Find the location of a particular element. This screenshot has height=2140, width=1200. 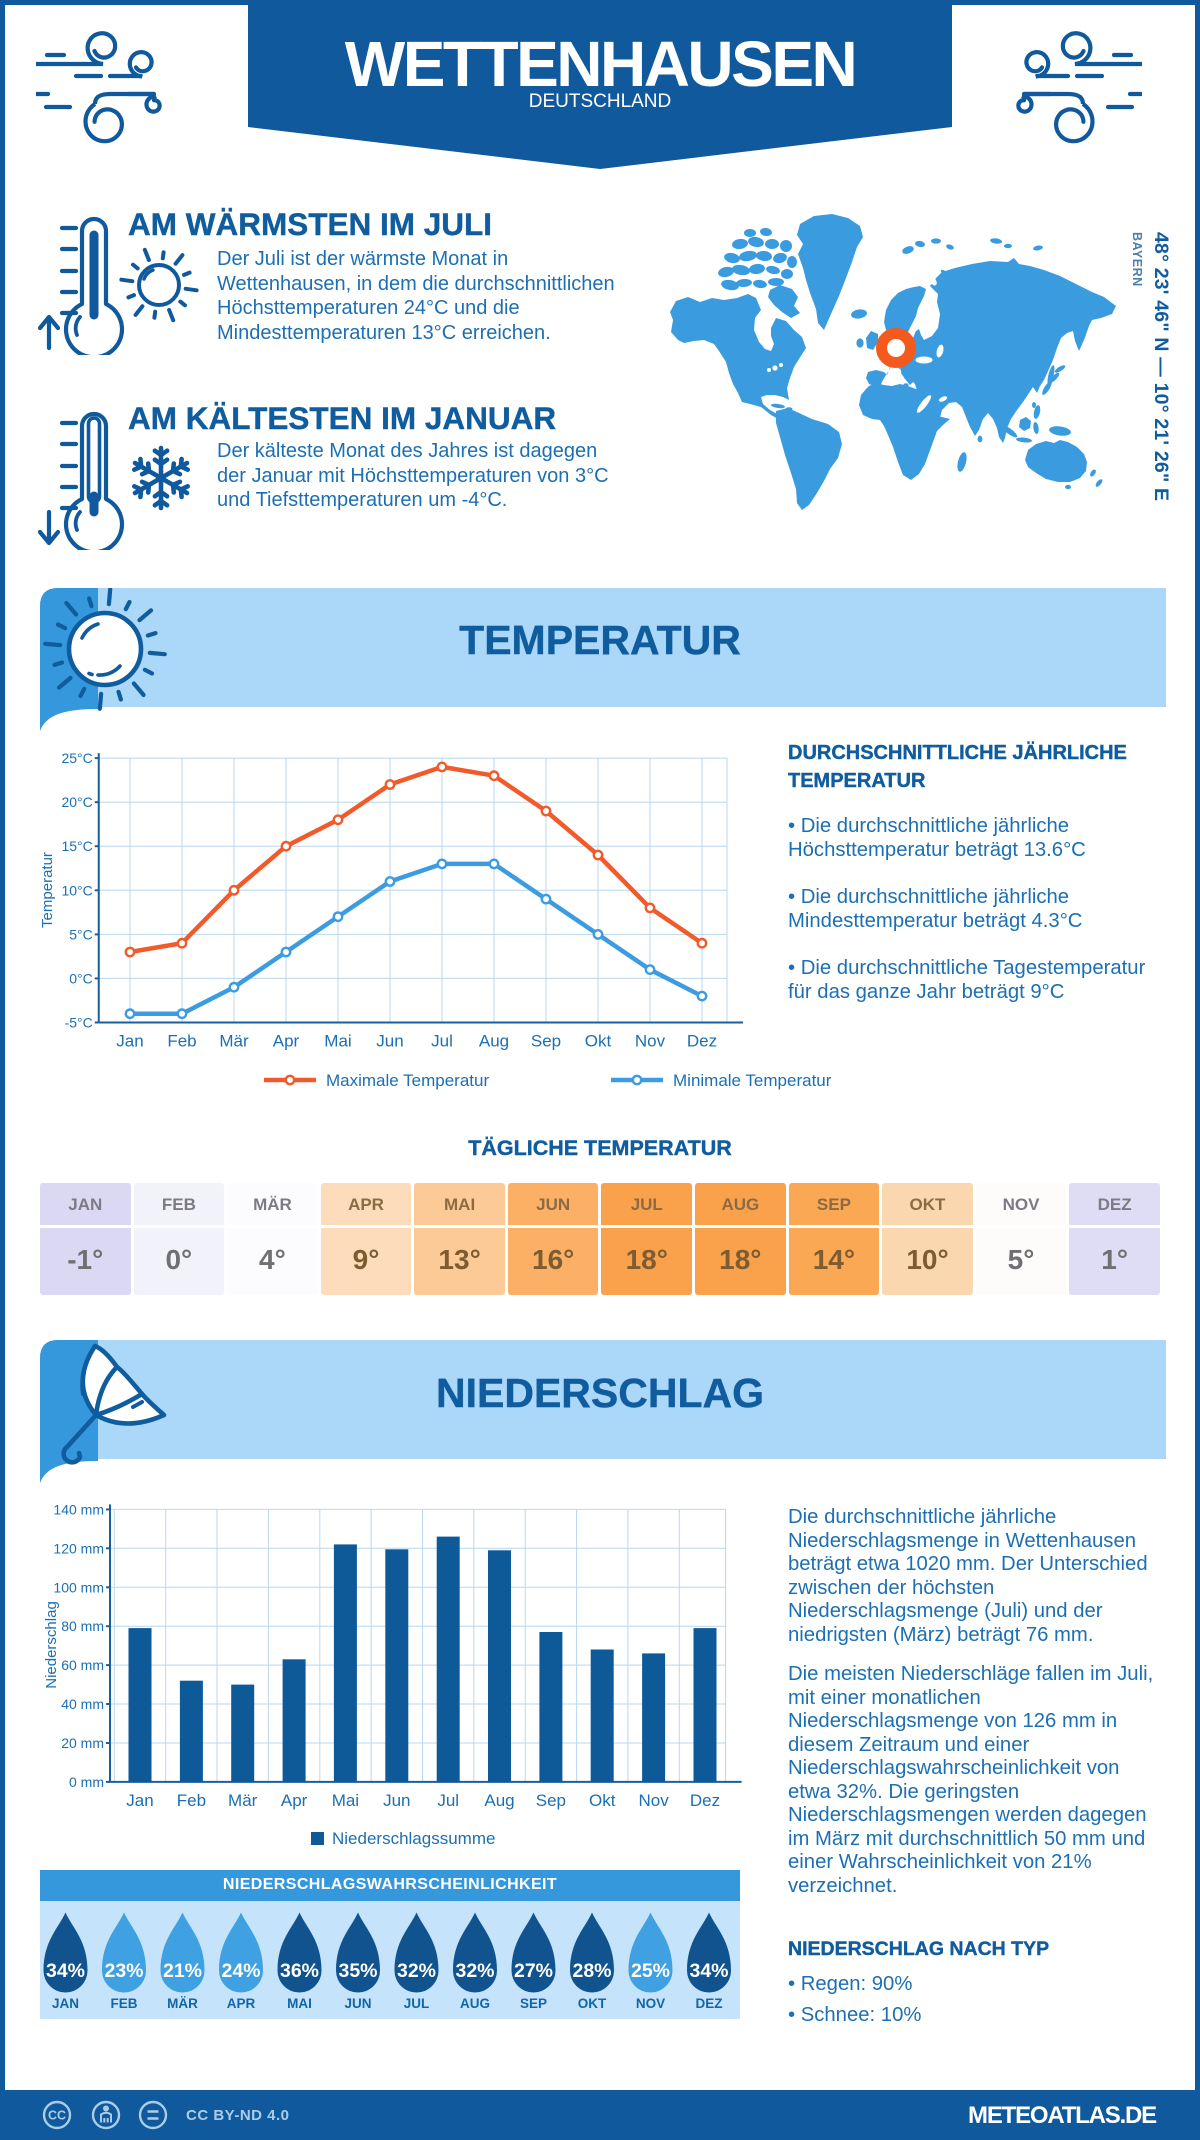

svg-text: NOV is located at coordinates (650, 2003).